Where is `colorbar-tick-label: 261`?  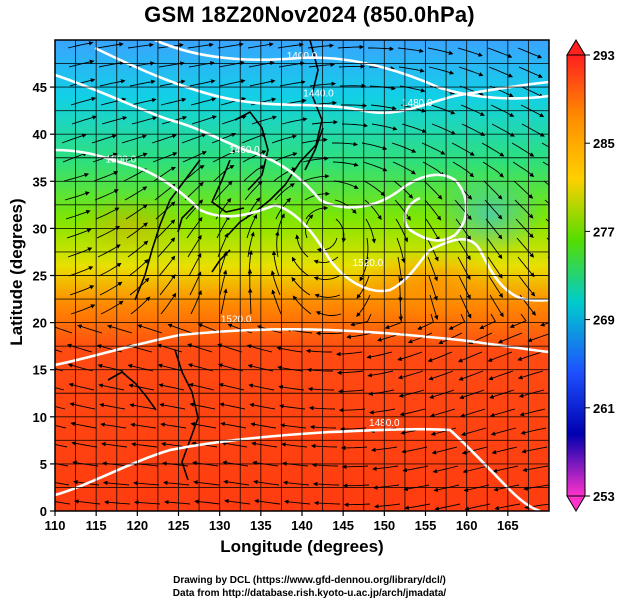
colorbar-tick-label: 261 is located at coordinates (604, 408).